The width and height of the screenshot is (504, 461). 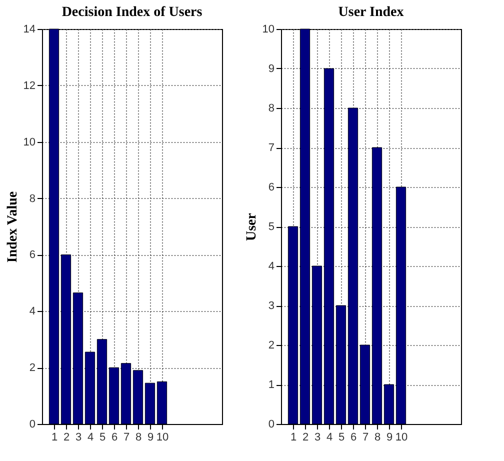 What do you see at coordinates (271, 306) in the screenshot?
I see `y-tick-label: 3` at bounding box center [271, 306].